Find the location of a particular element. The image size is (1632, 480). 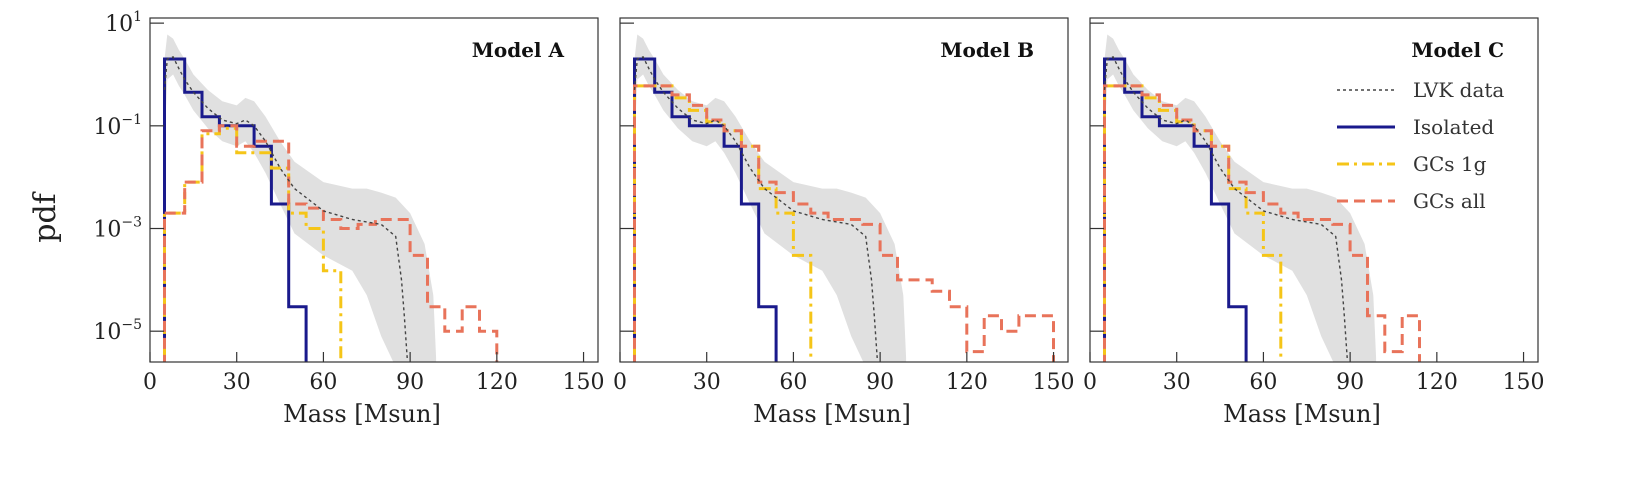

y-tick-label: 10⁻³ is located at coordinates (117, 229).